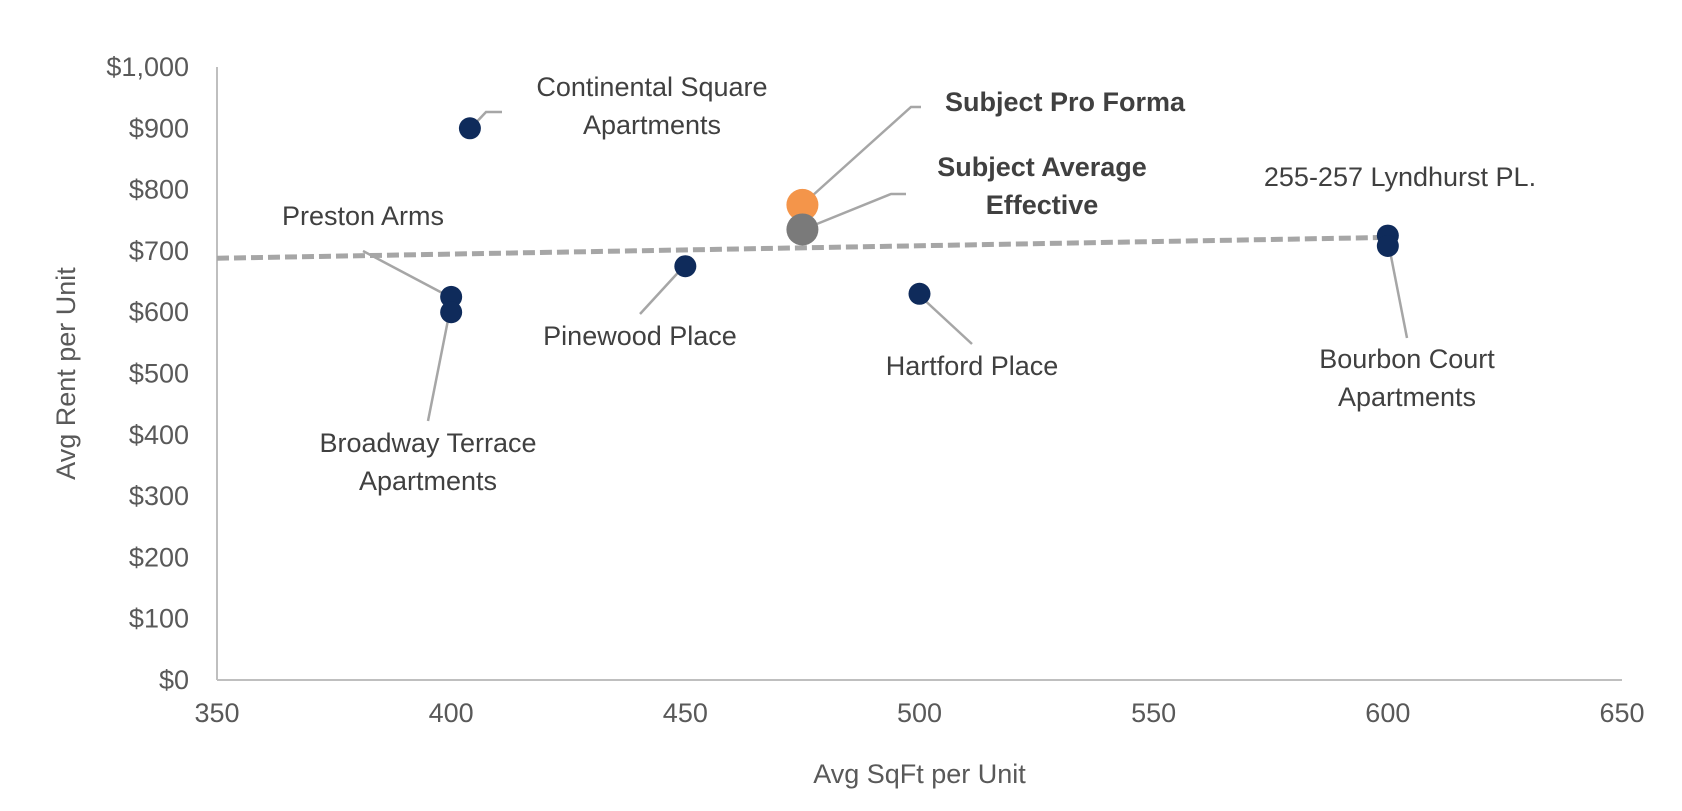 The image size is (1682, 811). Describe the element at coordinates (159, 128) in the screenshot. I see `y-tick-label: $900` at that location.